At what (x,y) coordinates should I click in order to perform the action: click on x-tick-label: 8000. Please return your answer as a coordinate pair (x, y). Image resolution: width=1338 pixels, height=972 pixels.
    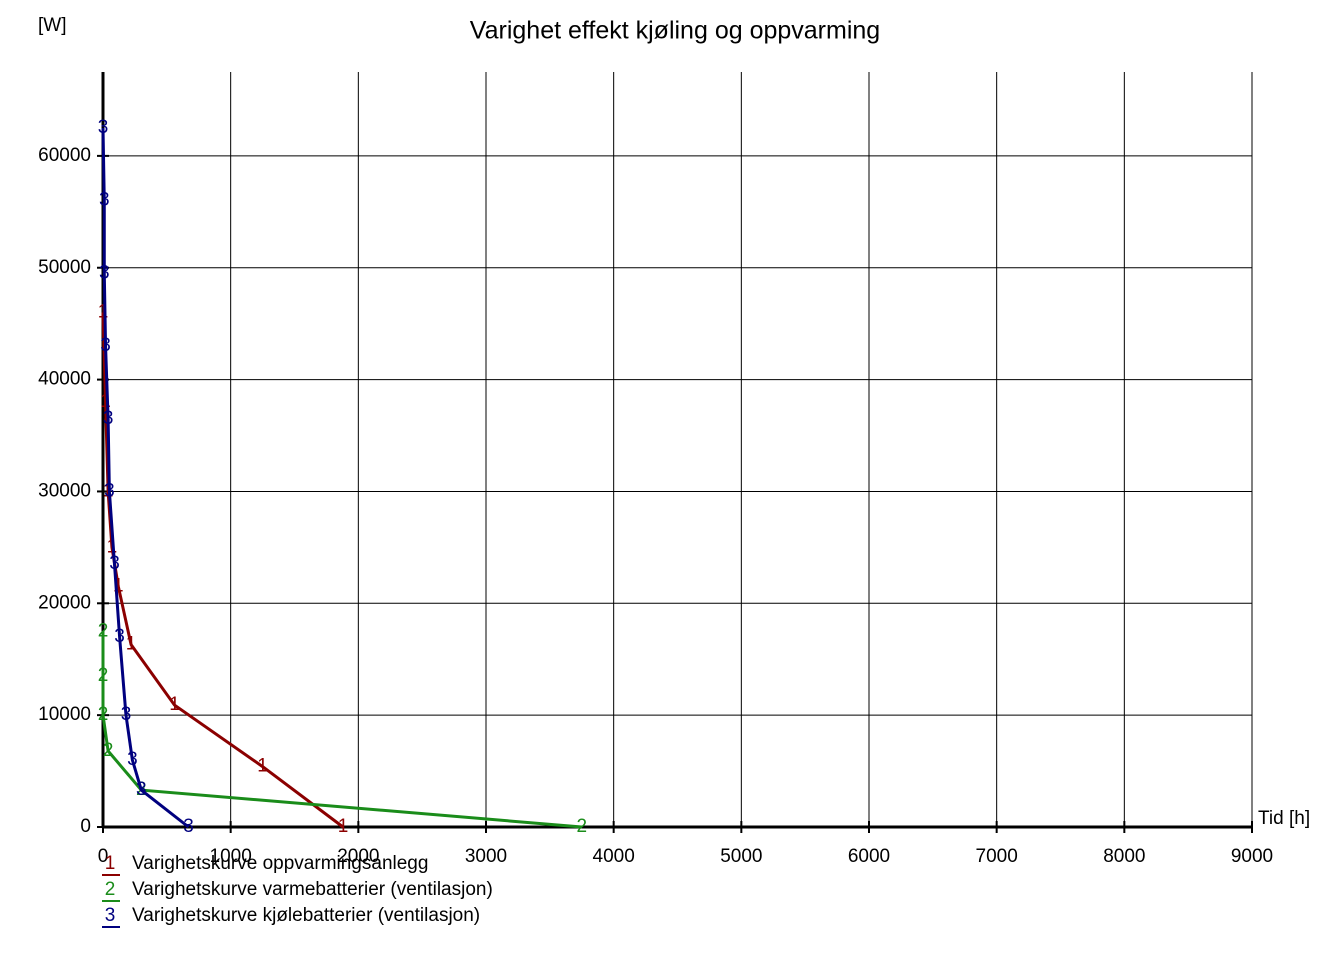
    Looking at the image, I should click on (1124, 856).